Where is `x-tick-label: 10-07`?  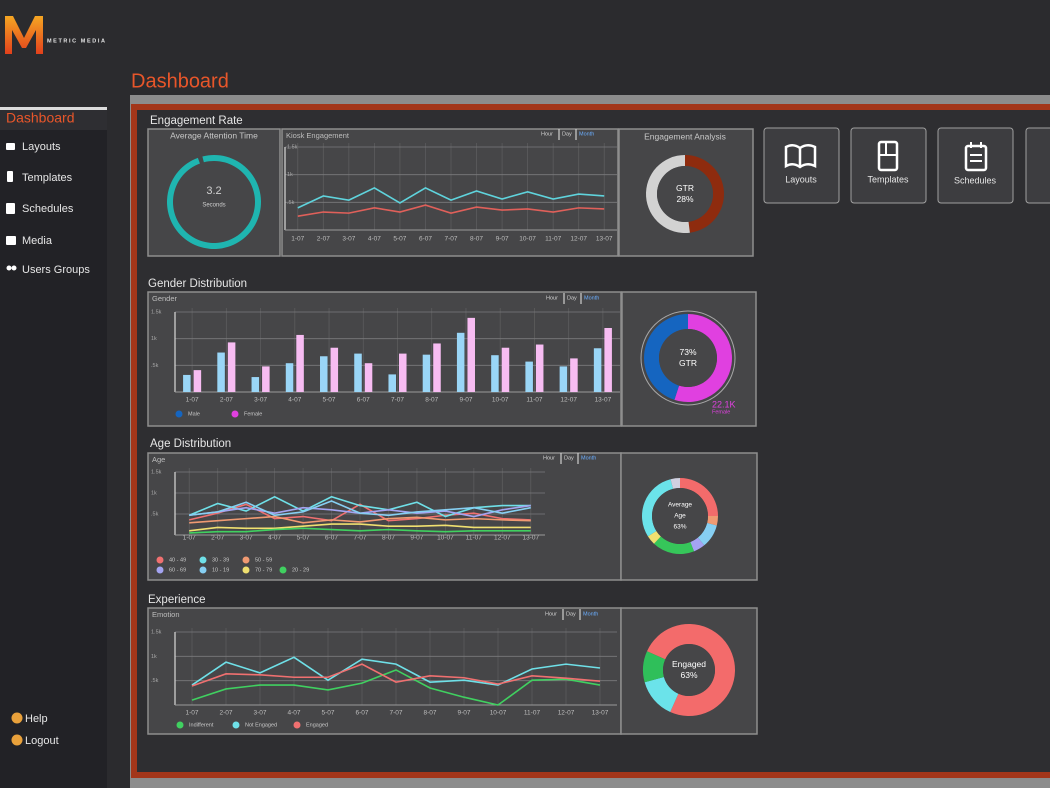
x-tick-label: 10-07 is located at coordinates (445, 538).